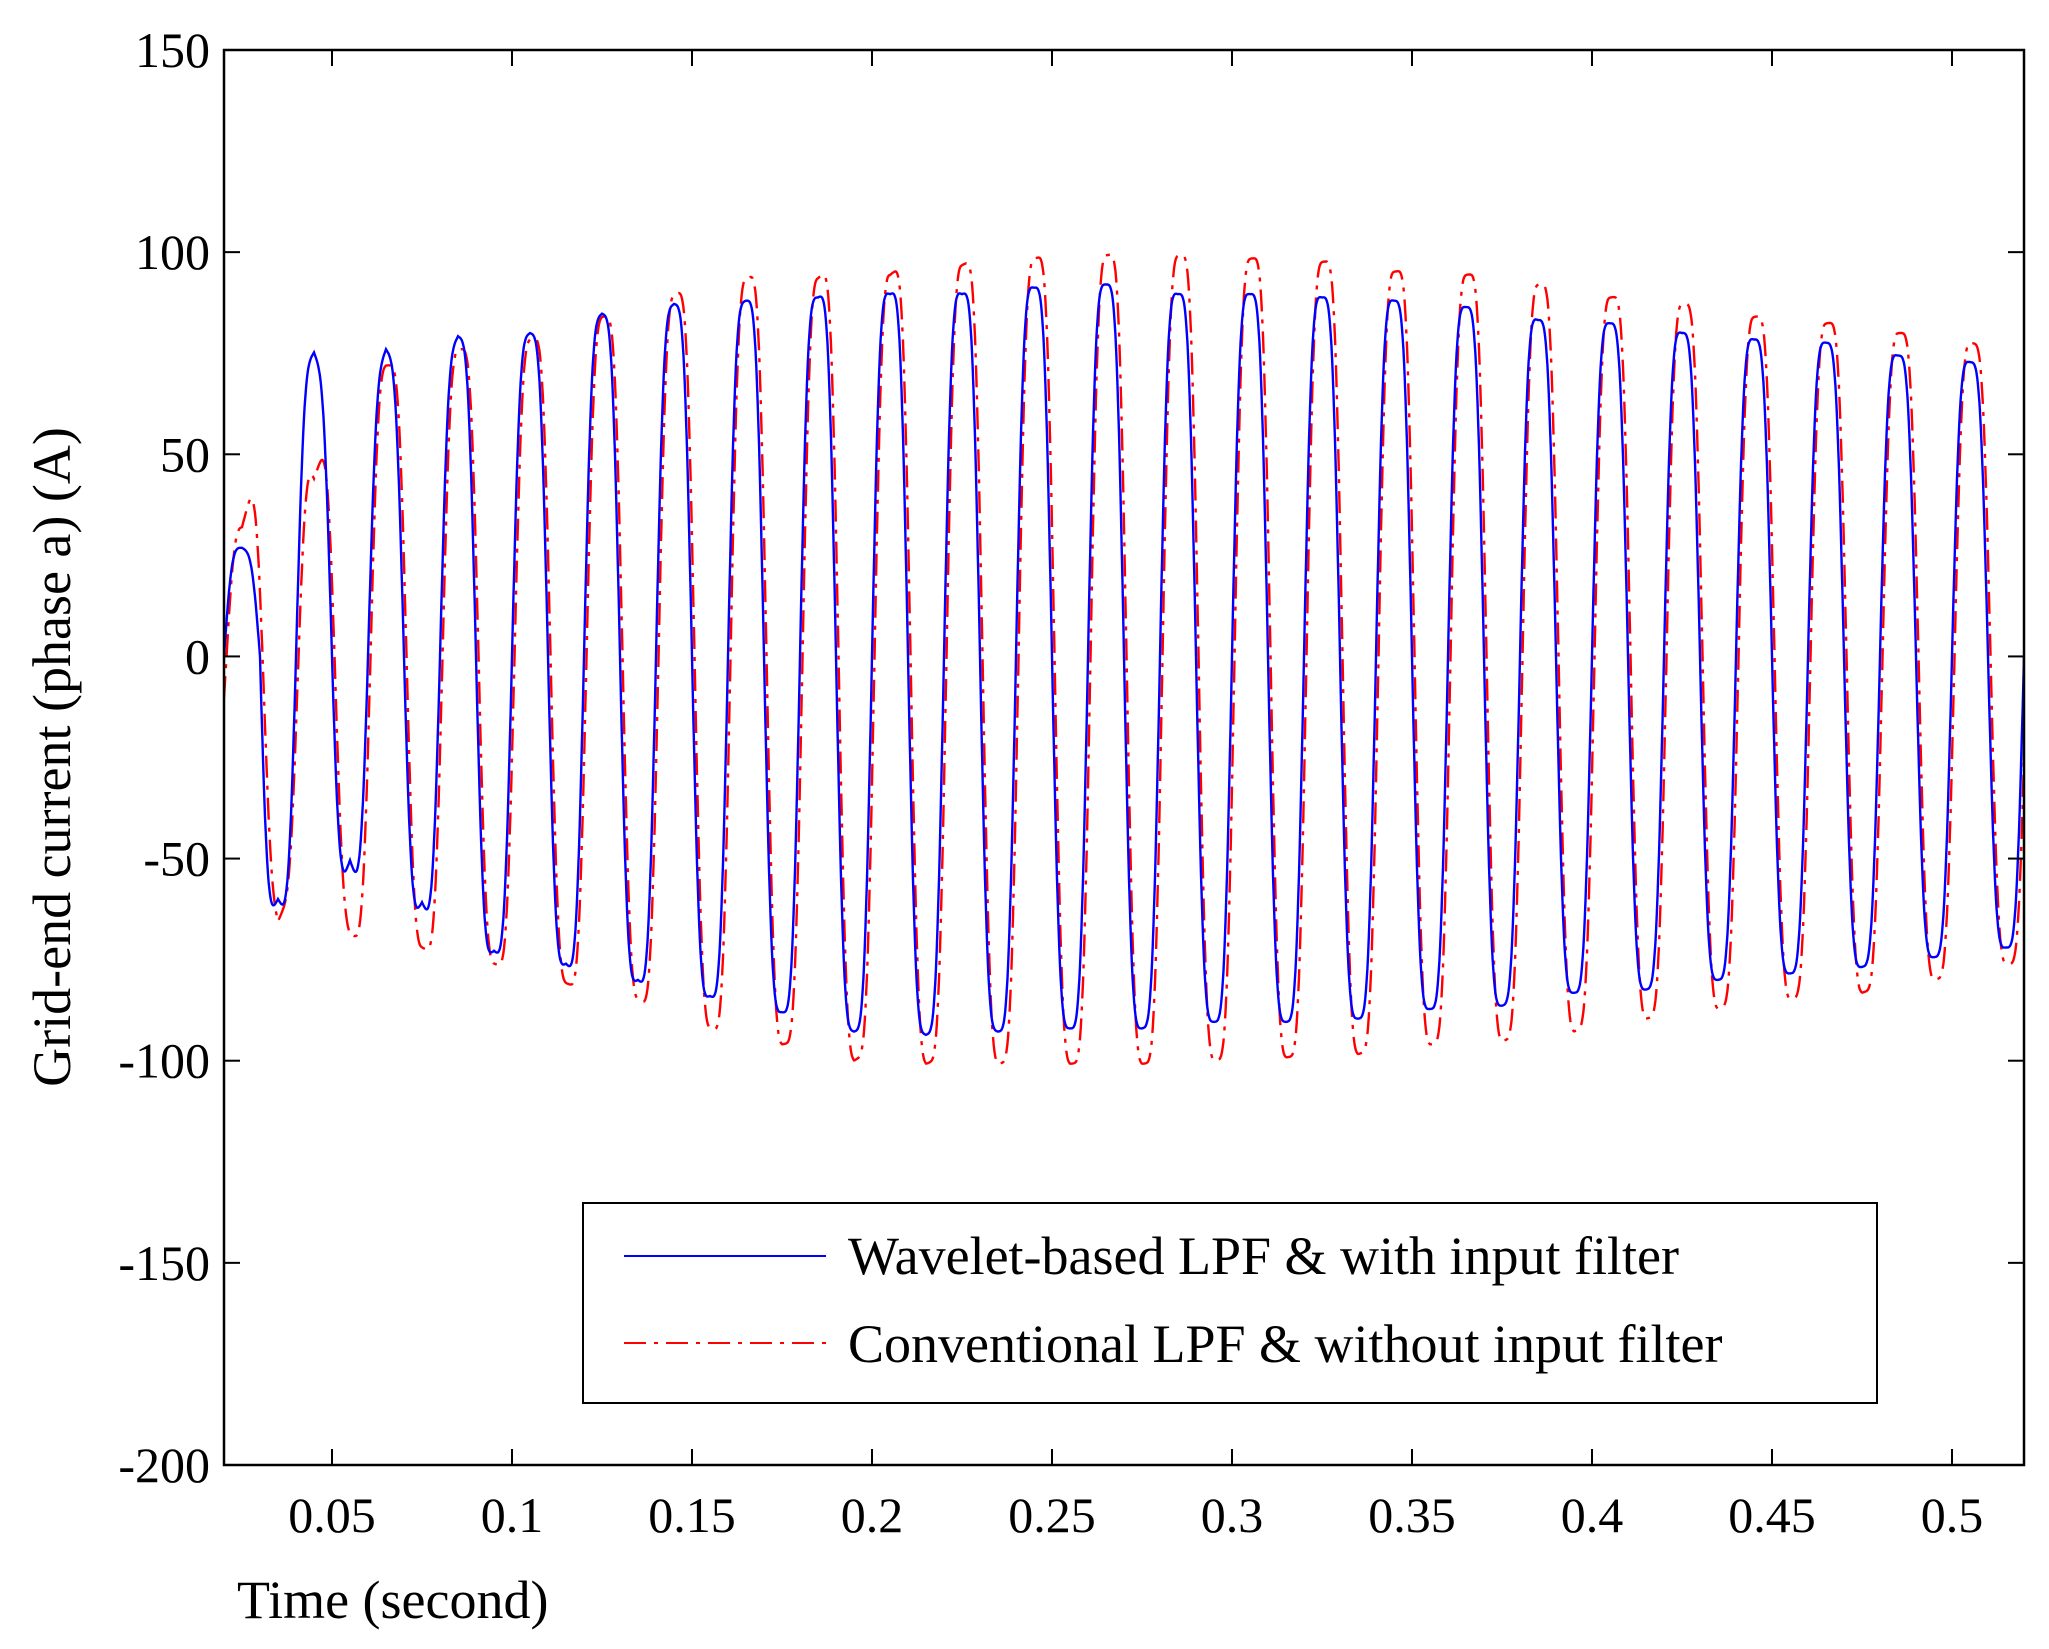 The image size is (2049, 1649). I want to click on x-tick-label: 0.25, so click(1052, 1515).